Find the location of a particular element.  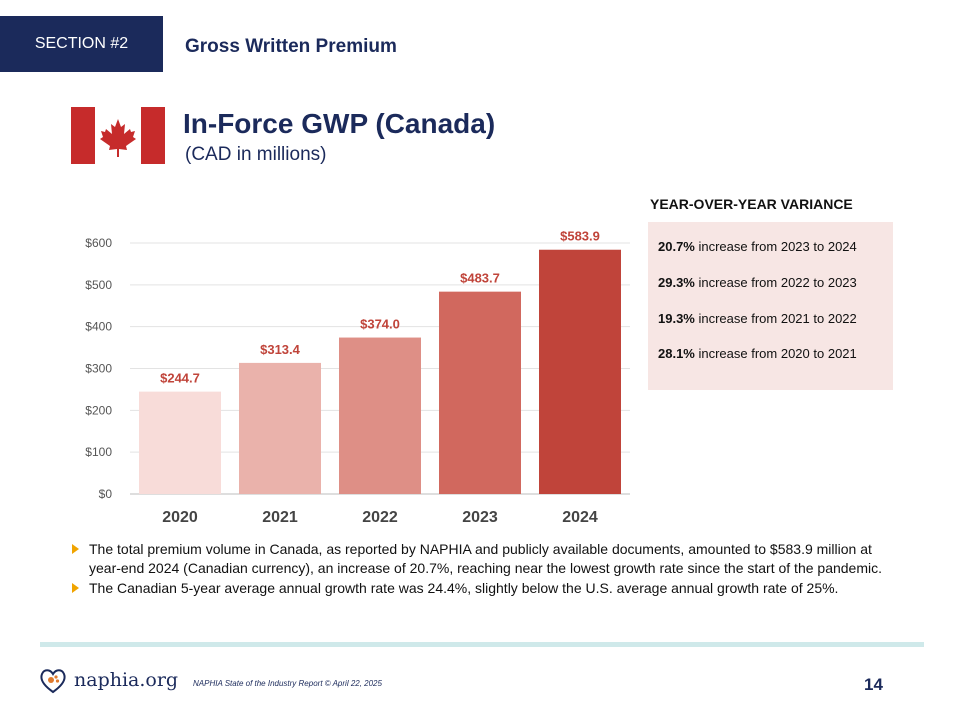

section-tab: SECTION #2 is located at coordinates (81, 44).